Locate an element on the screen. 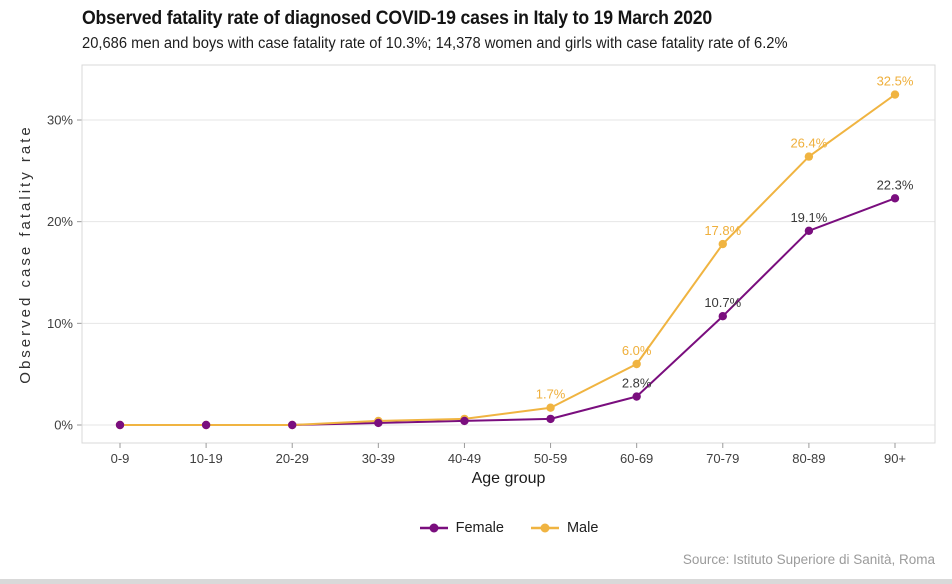 The height and width of the screenshot is (584, 952). svg-text: 50-59 is located at coordinates (550, 458).